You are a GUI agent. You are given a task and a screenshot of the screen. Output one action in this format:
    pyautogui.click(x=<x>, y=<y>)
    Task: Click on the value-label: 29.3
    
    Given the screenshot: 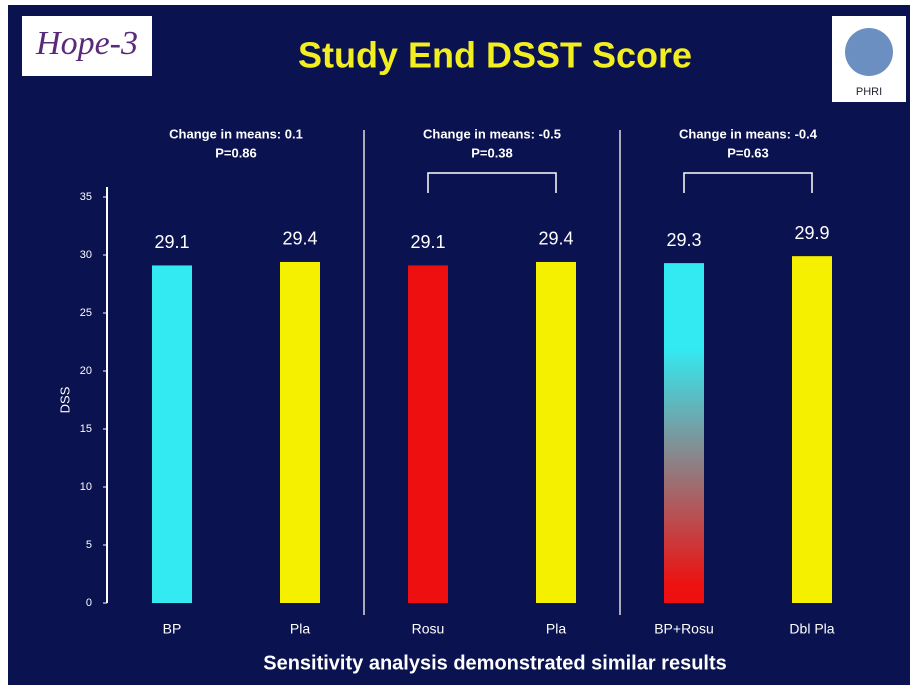 What is the action you would take?
    pyautogui.click(x=683, y=240)
    